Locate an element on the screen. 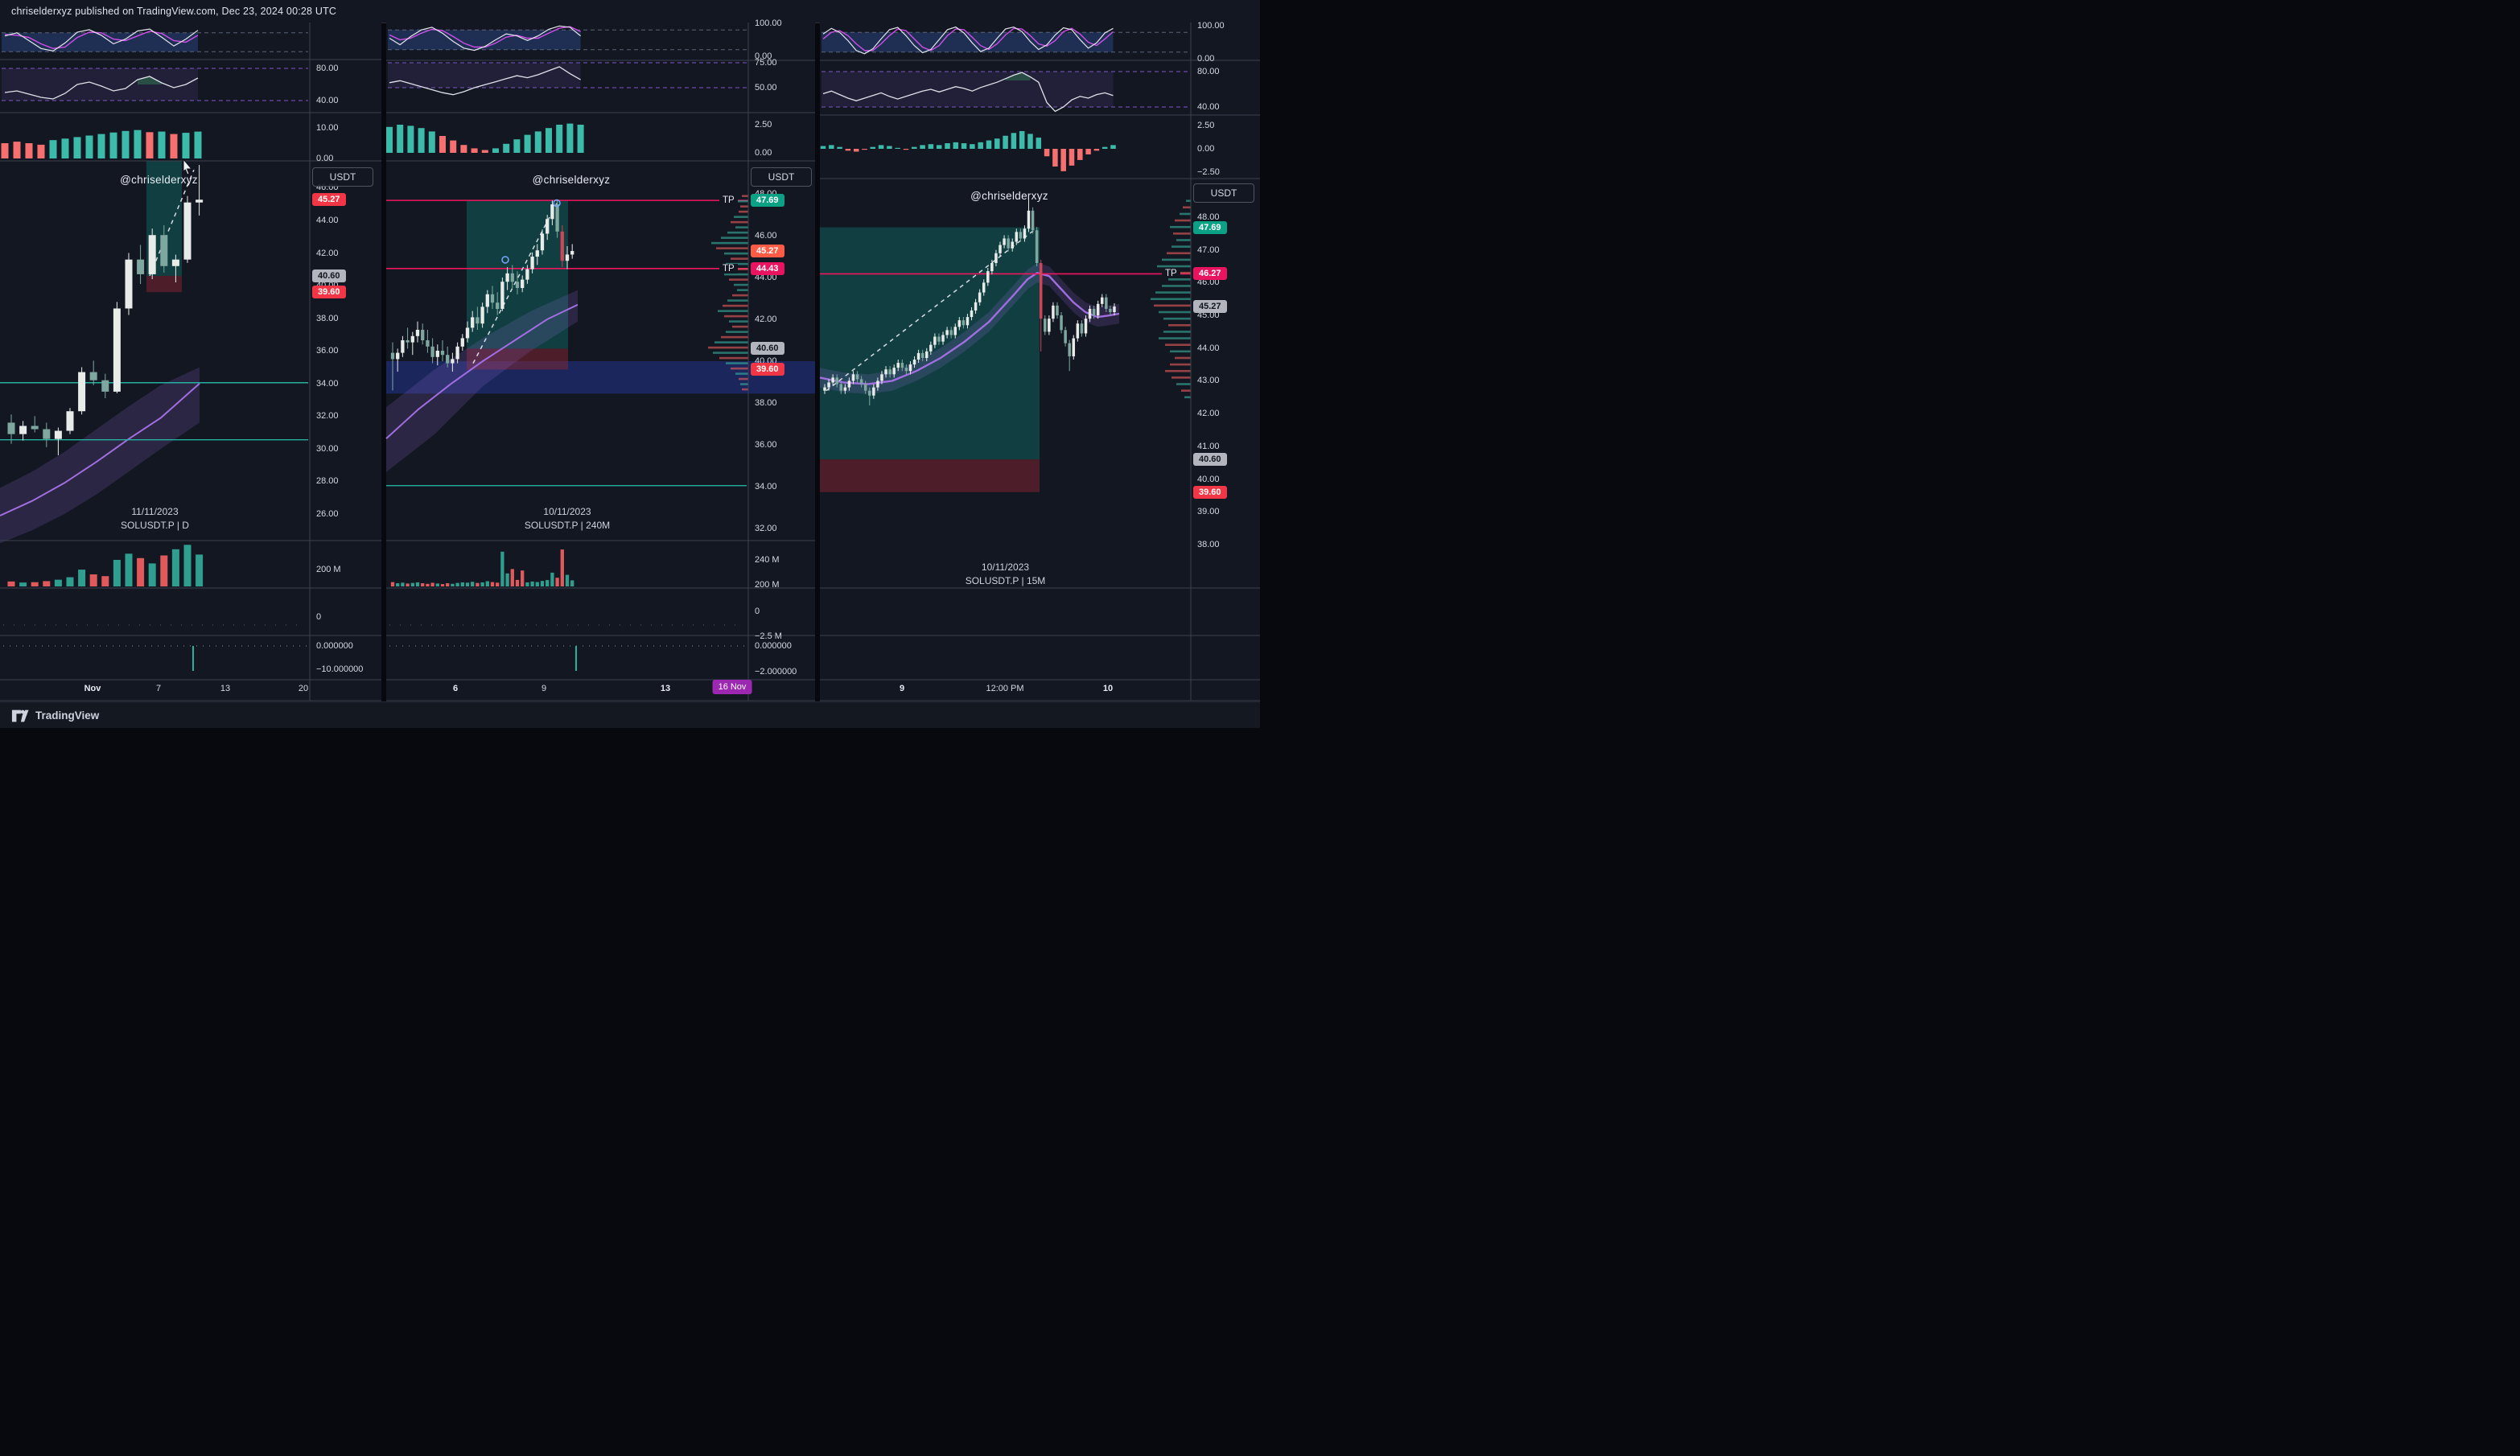 This screenshot has width=2520, height=1456. chart-column-240M is located at coordinates (600, 362).